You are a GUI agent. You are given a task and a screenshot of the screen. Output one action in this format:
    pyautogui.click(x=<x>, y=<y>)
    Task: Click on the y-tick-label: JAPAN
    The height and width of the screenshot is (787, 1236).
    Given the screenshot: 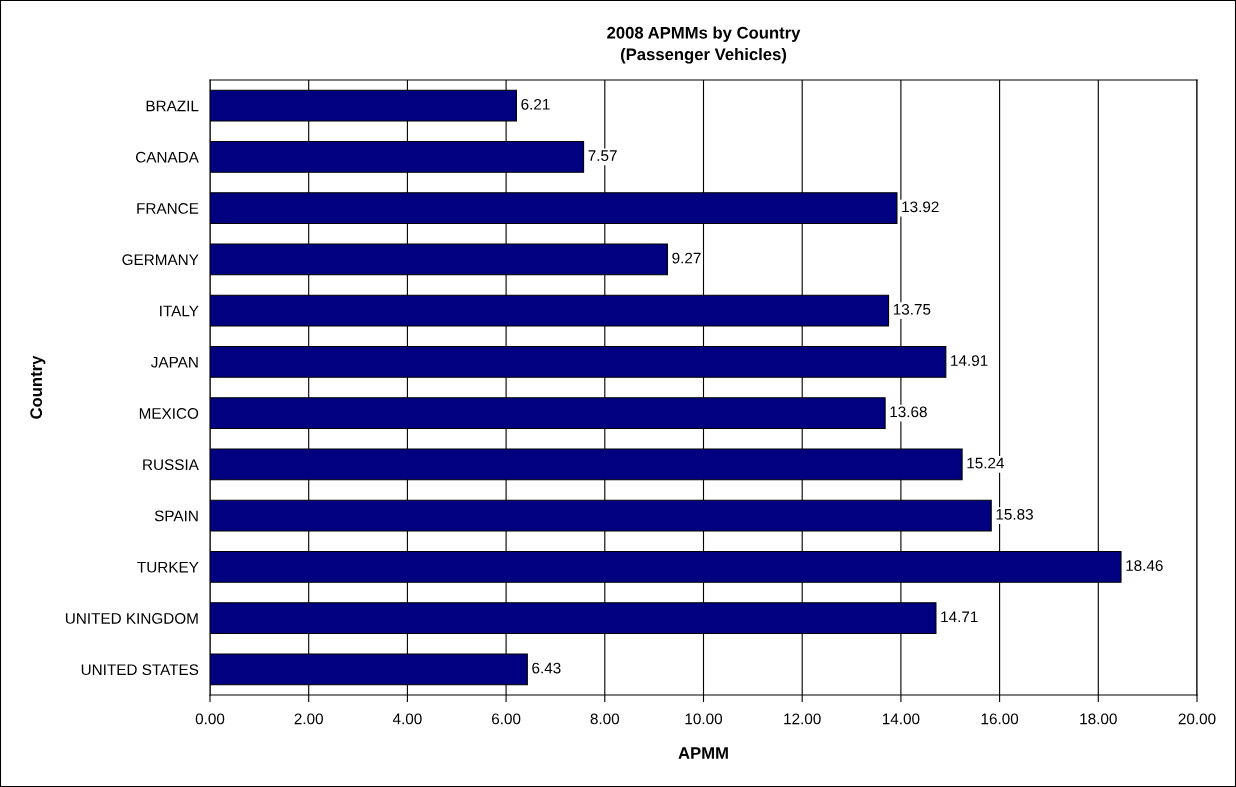 What is the action you would take?
    pyautogui.click(x=174, y=362)
    